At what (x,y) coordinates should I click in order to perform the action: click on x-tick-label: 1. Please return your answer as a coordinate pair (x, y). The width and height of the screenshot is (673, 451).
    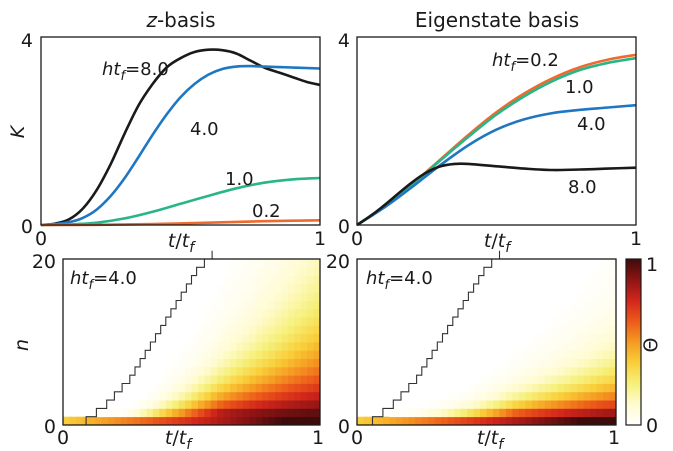
    Looking at the image, I should click on (636, 239).